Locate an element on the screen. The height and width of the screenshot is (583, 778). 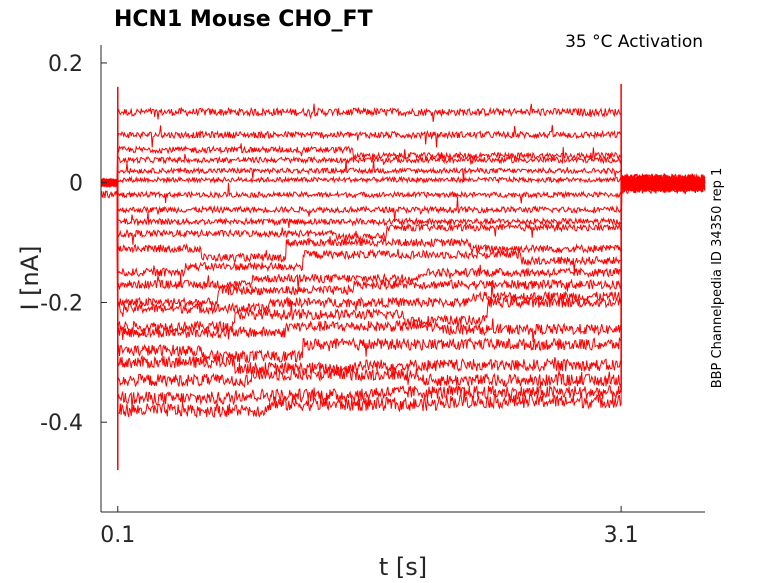
y-tick-label: -0.2 is located at coordinates (61, 303).